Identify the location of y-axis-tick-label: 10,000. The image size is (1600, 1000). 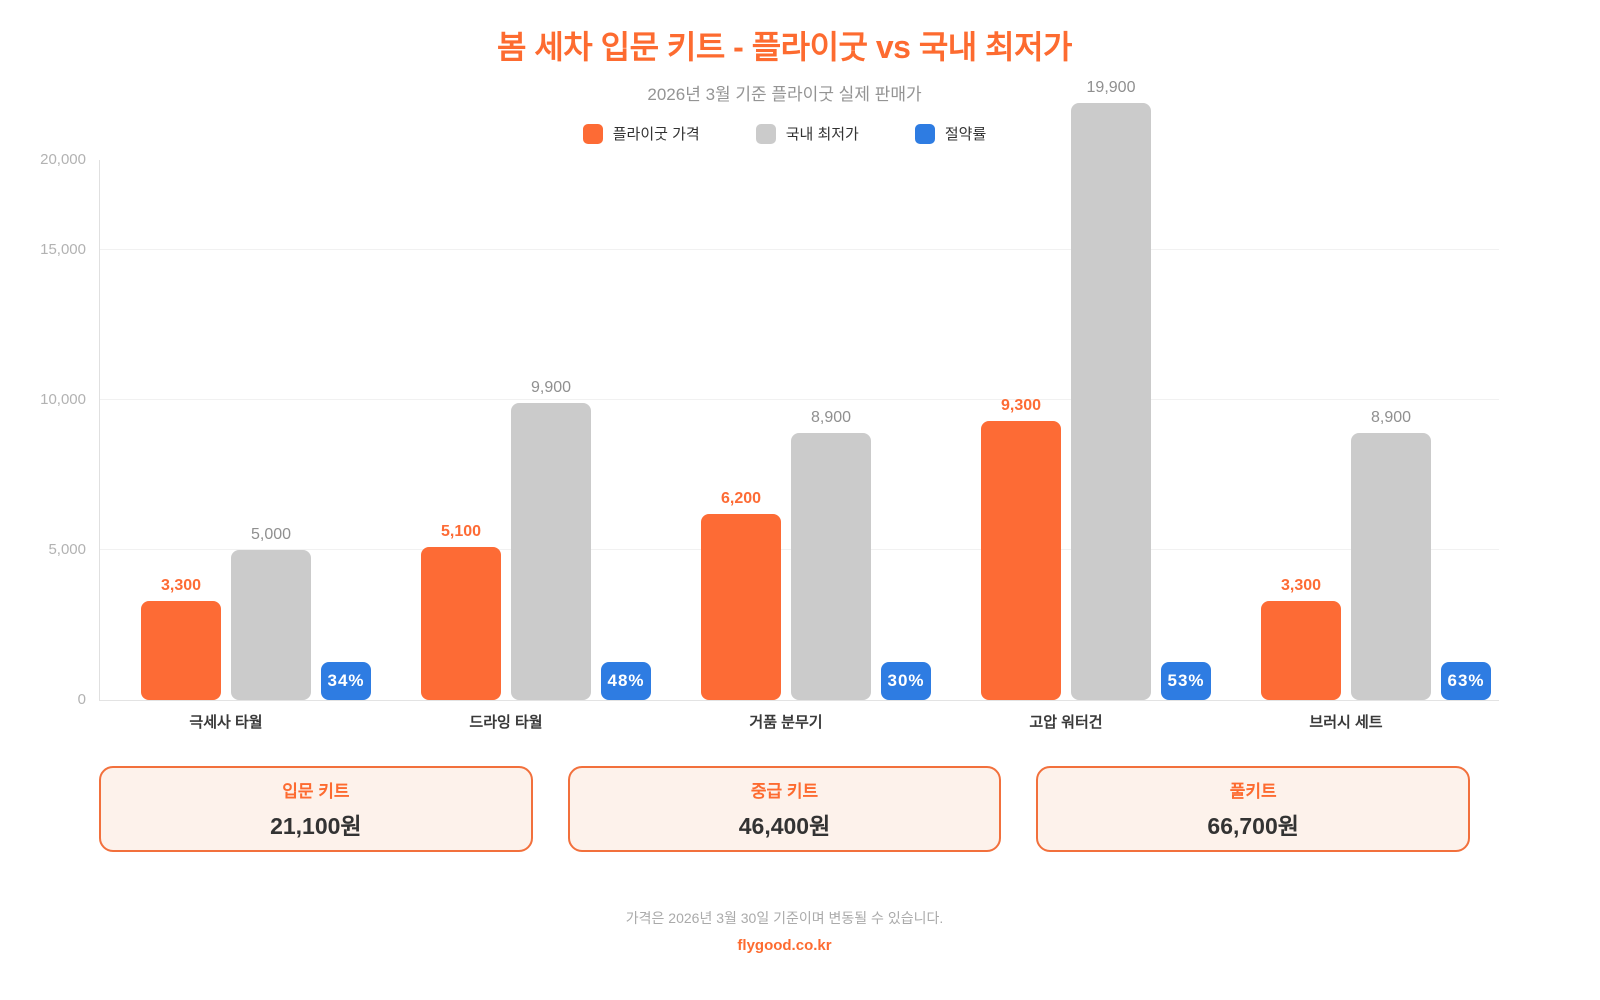
(63, 399).